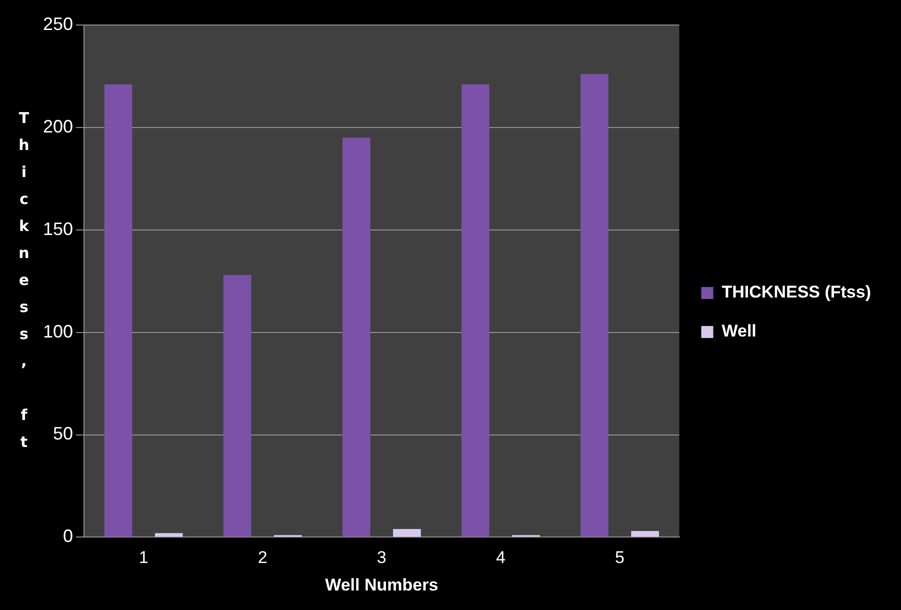 The height and width of the screenshot is (610, 901). What do you see at coordinates (58, 228) in the screenshot?
I see `y-tick-label: 150` at bounding box center [58, 228].